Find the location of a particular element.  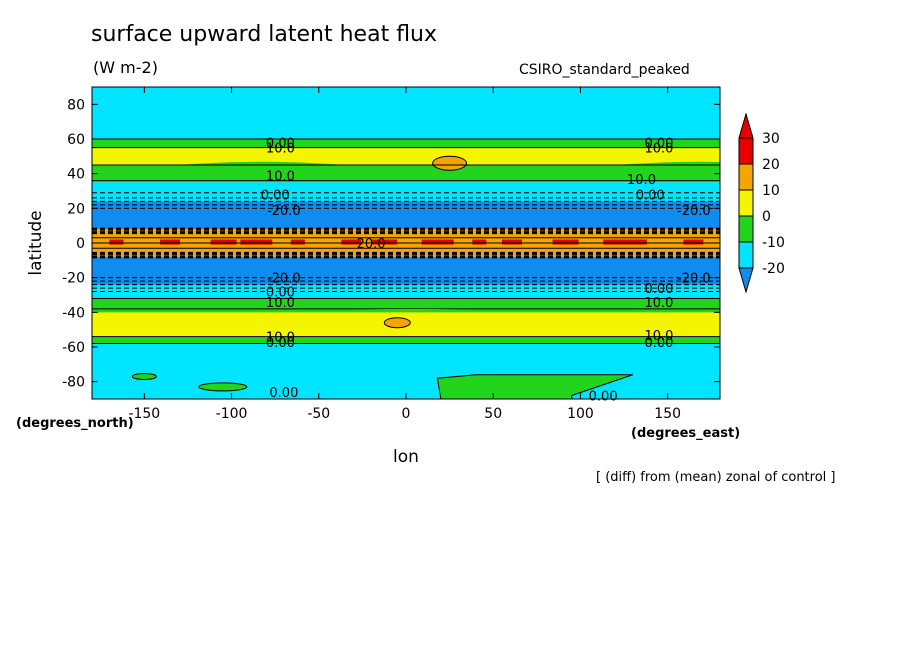

x-axis-unit: (degrees_east) is located at coordinates (686, 433).